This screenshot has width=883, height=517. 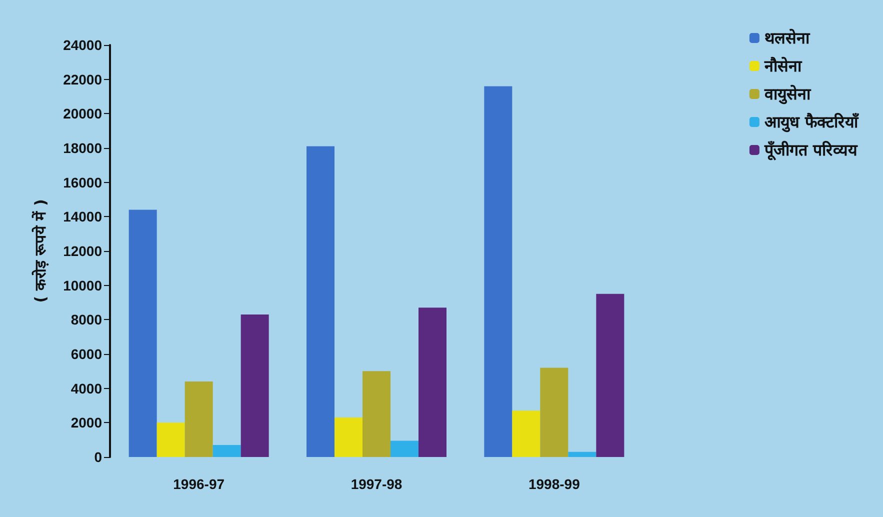 I want to click on y-tick-label: 18000, so click(x=82, y=148).